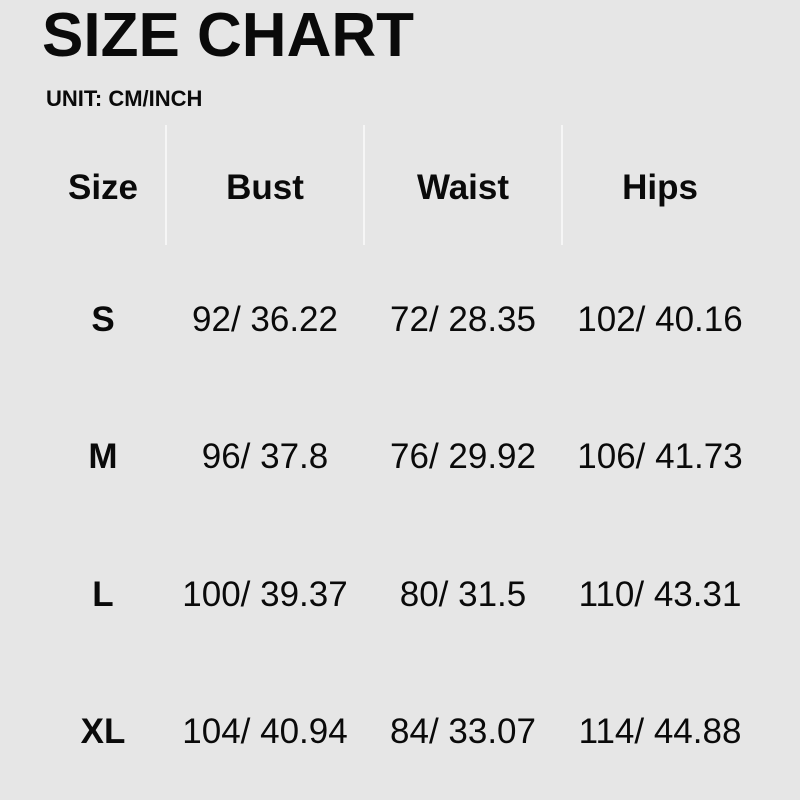 The image size is (800, 800). I want to click on size-label: S, so click(103, 319).